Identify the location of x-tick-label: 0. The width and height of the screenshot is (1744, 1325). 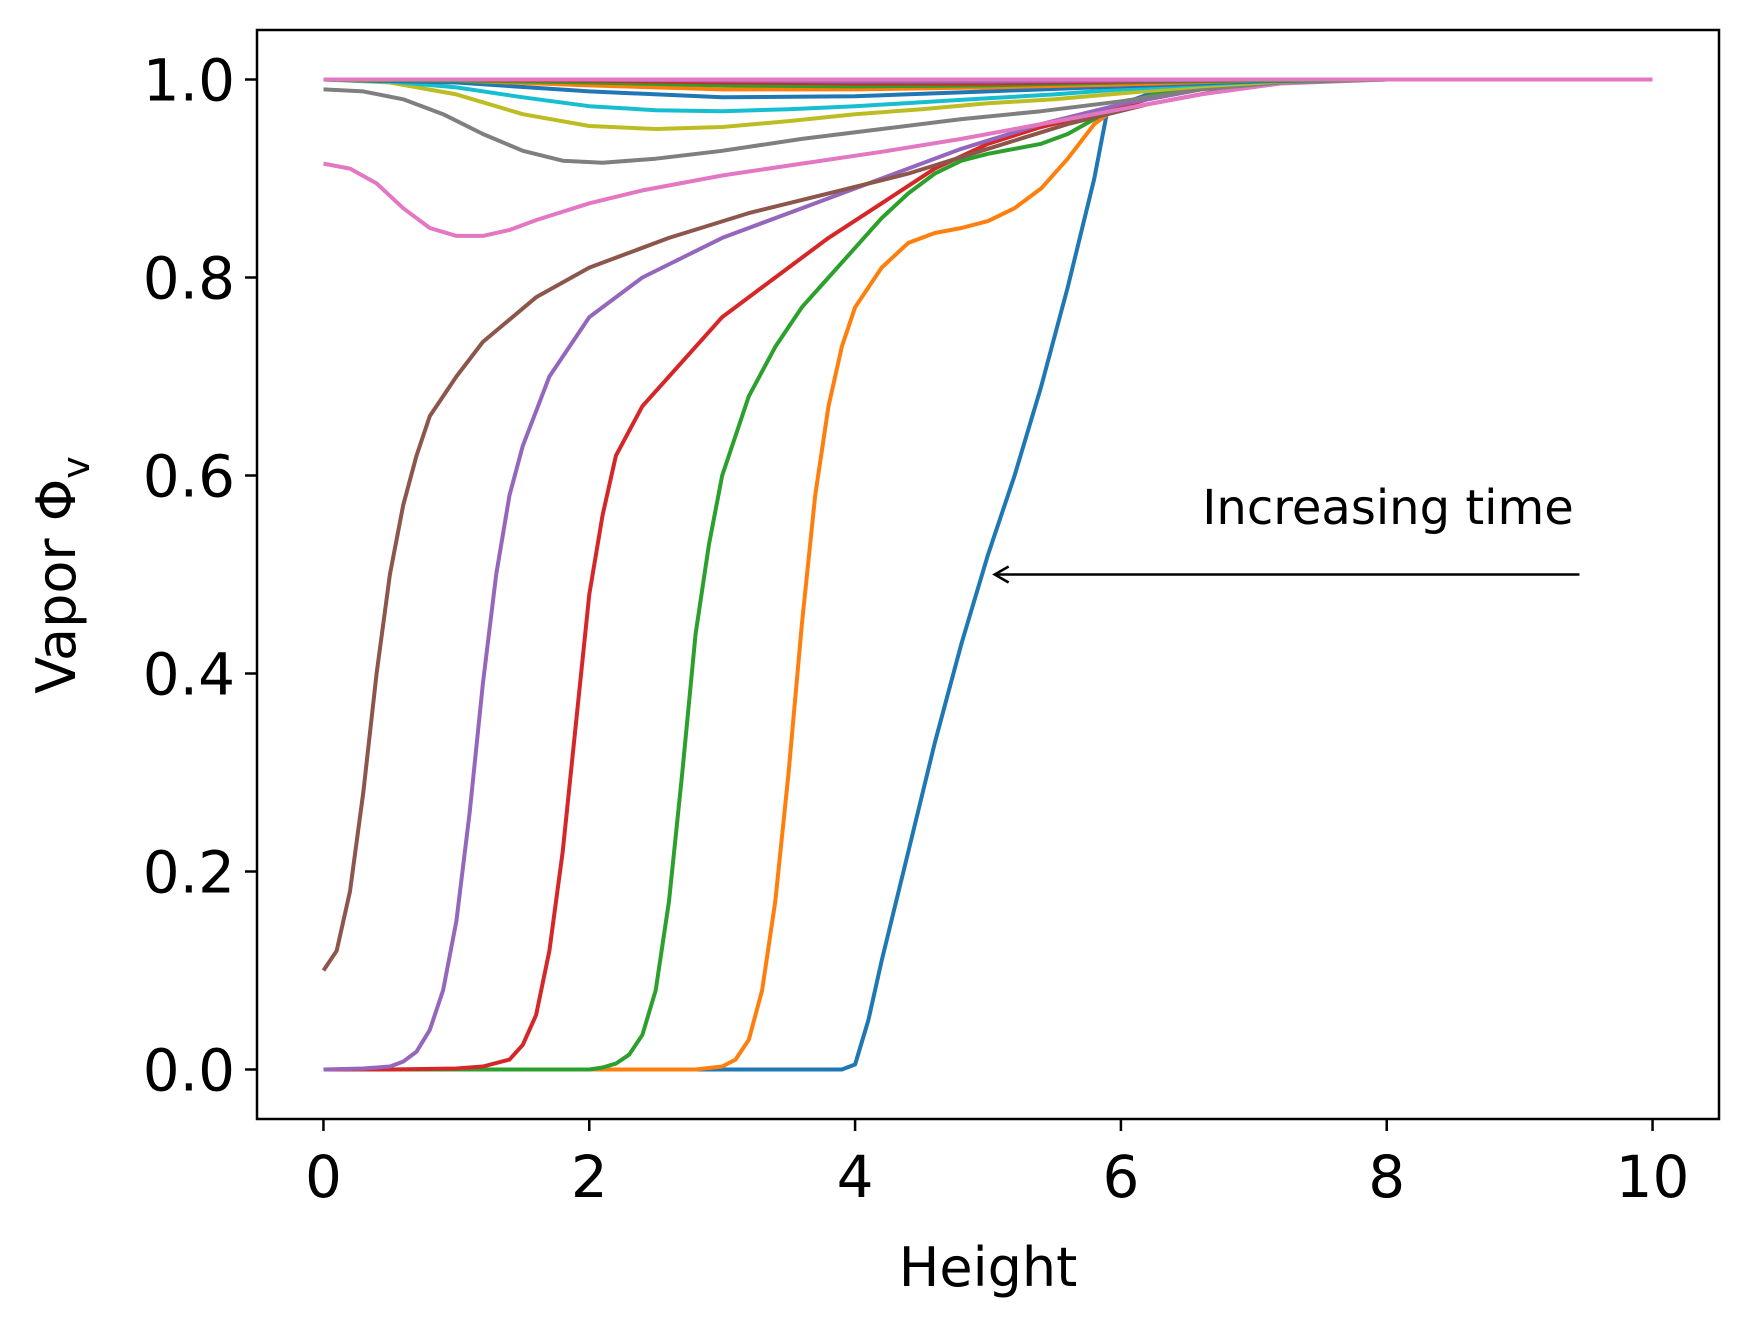
(323, 1177).